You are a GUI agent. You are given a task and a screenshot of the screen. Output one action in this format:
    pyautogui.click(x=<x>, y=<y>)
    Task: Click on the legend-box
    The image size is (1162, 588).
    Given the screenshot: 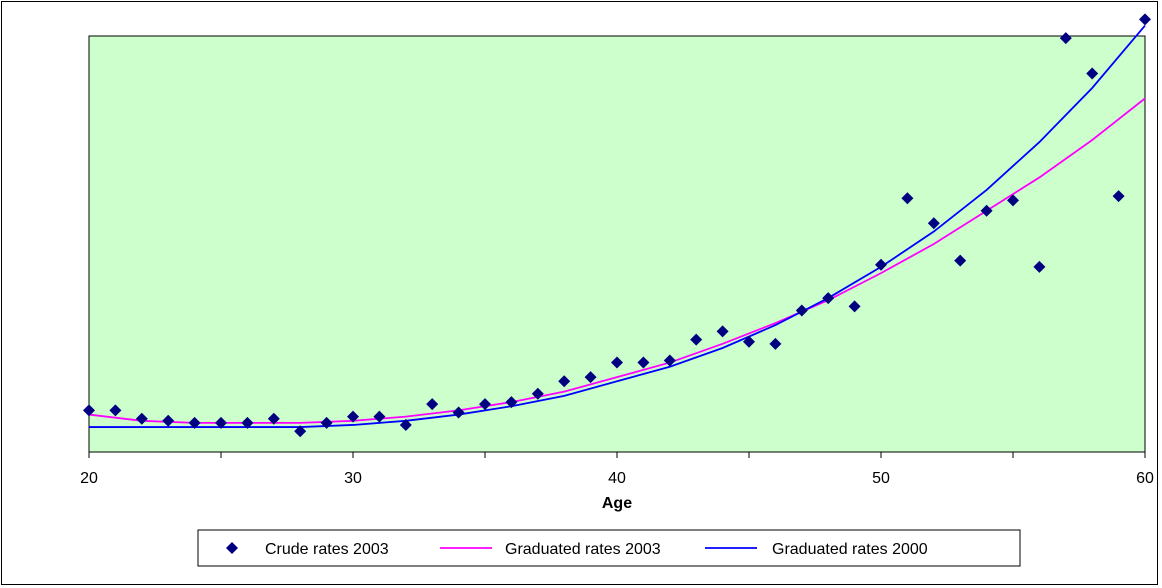 What is the action you would take?
    pyautogui.click(x=609, y=548)
    